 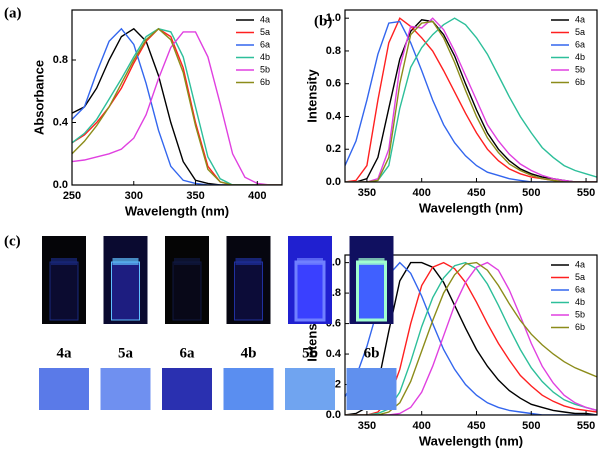 I want to click on sample-label: 5b, so click(x=310, y=353).